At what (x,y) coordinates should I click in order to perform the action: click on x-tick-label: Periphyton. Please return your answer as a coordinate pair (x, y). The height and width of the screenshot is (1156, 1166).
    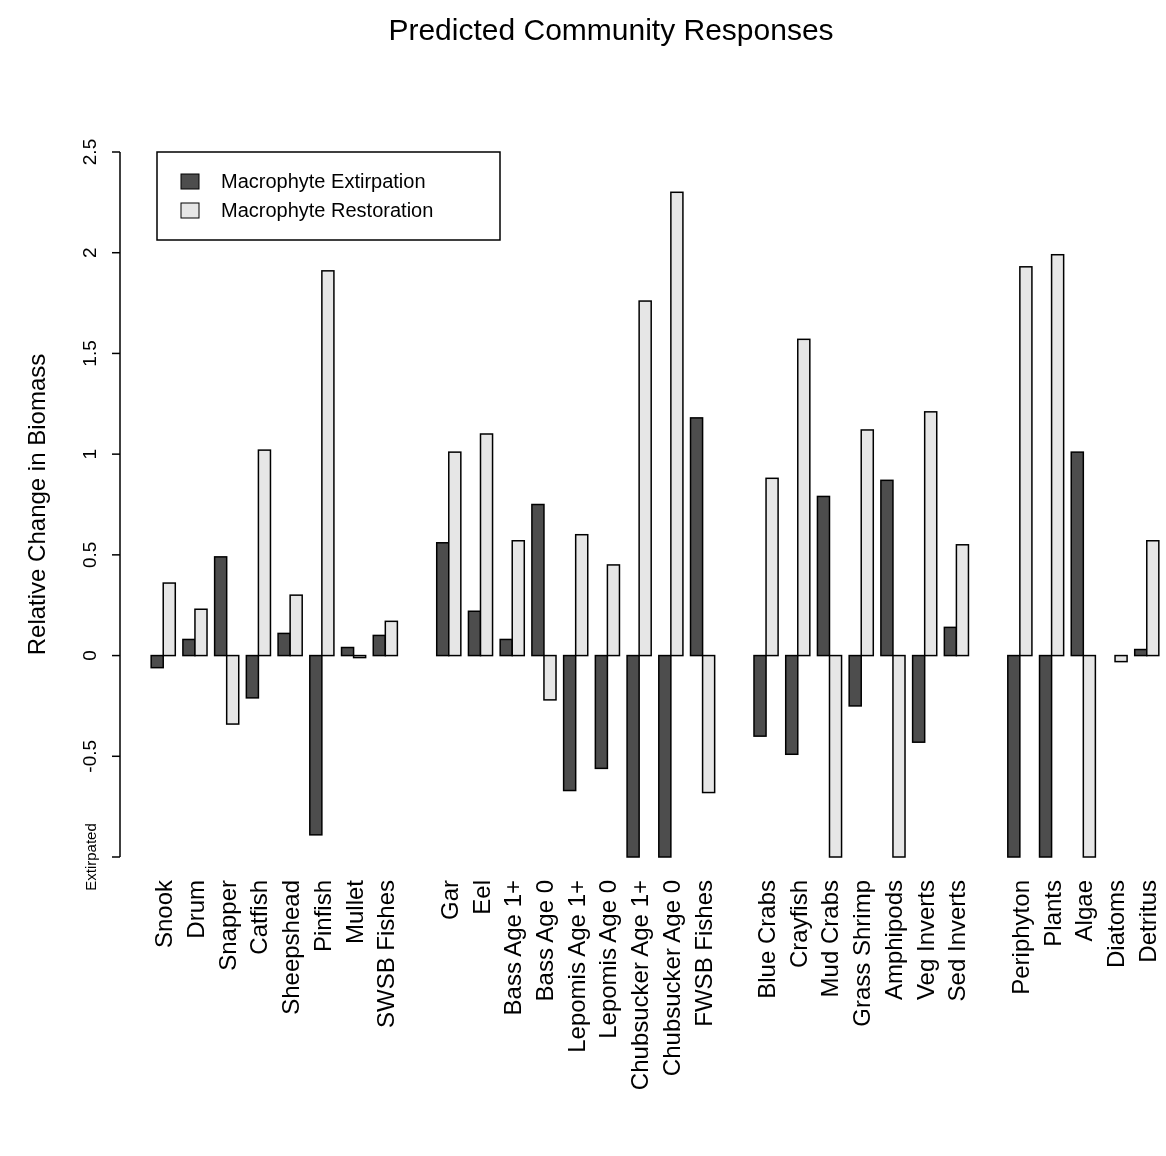
    Looking at the image, I should click on (1020, 937).